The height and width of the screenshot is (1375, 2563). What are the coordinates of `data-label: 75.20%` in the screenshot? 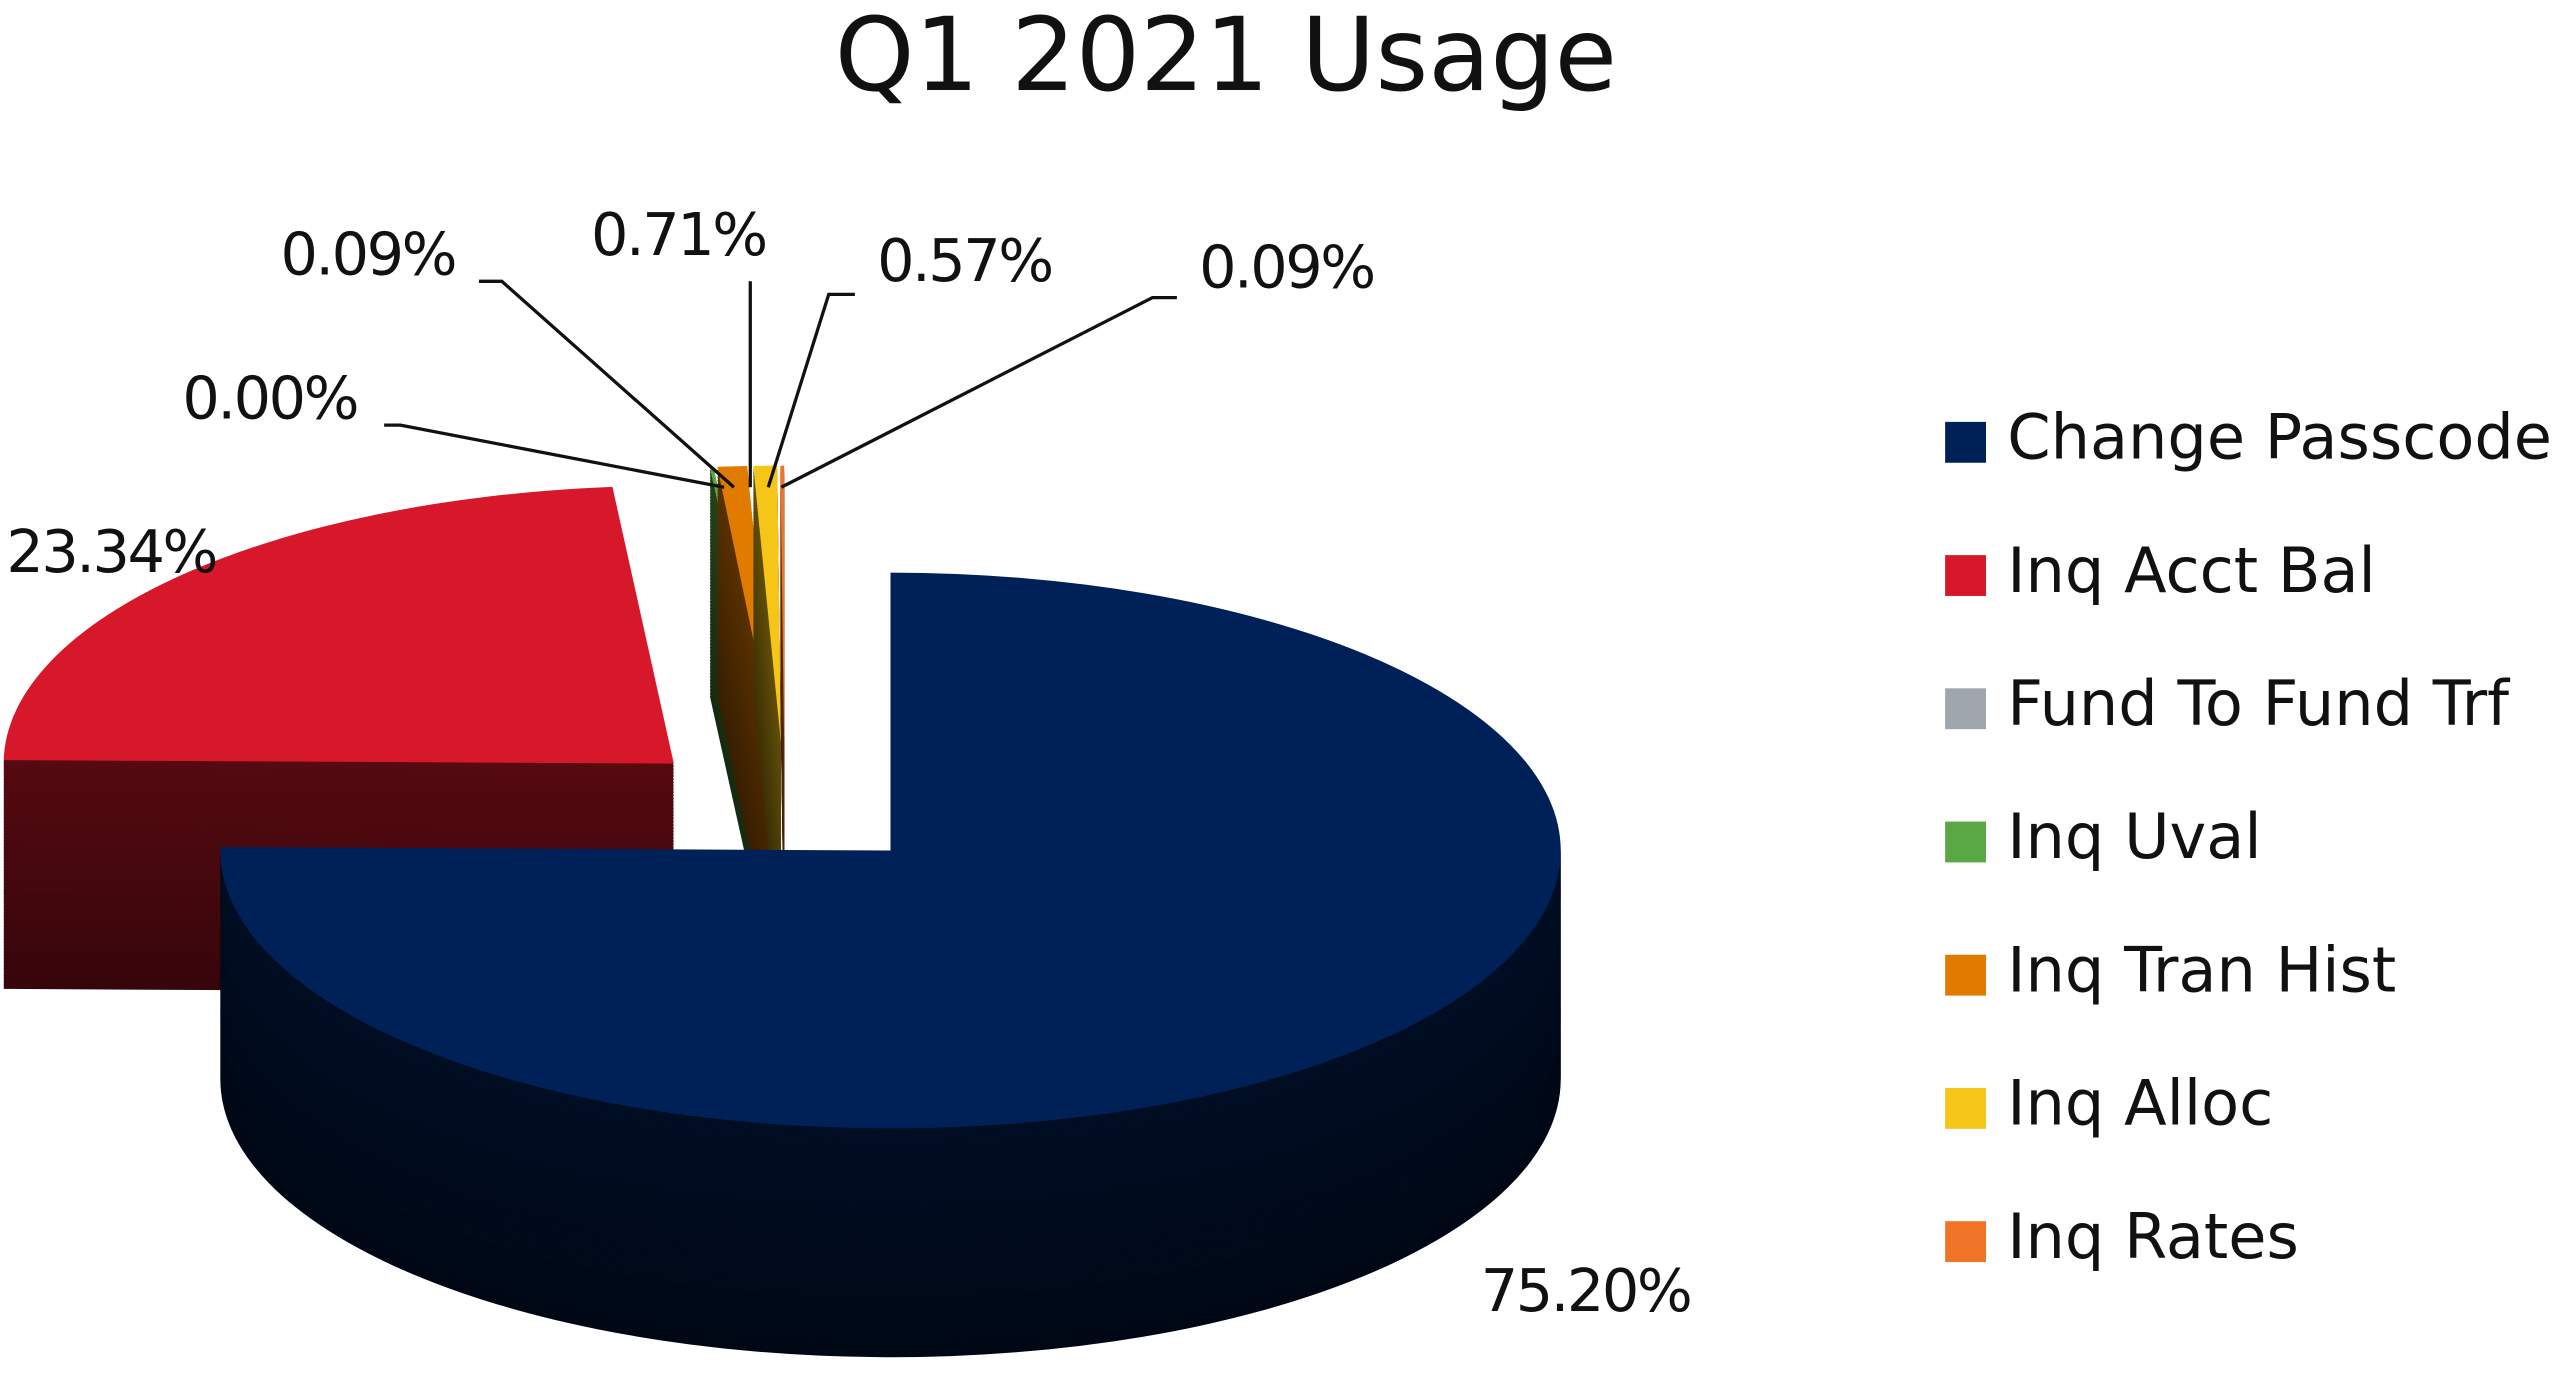 It's located at (1586, 1290).